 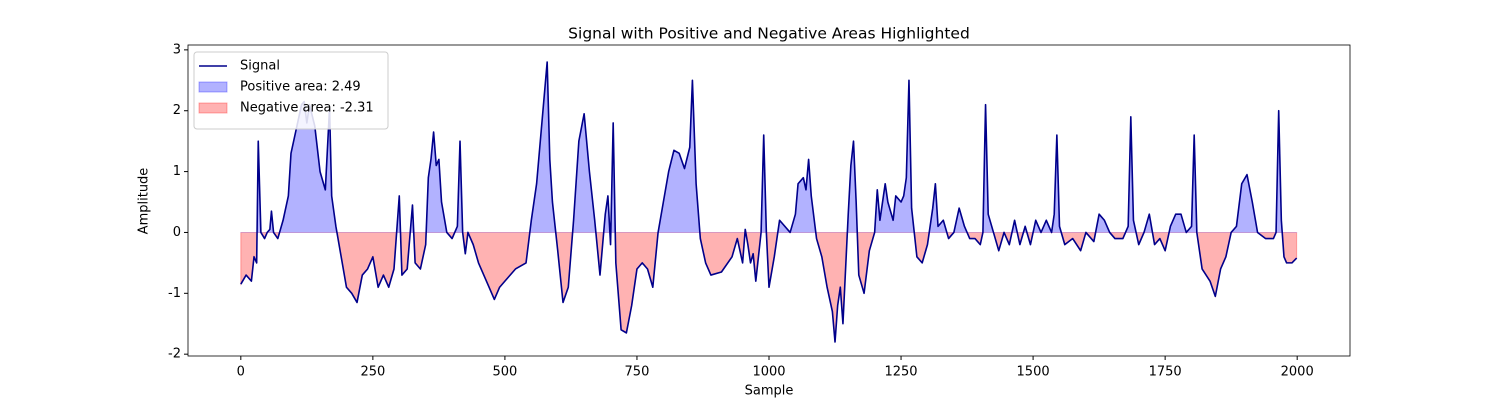 I want to click on legend-label: Positive area: 2.49, so click(x=300, y=87).